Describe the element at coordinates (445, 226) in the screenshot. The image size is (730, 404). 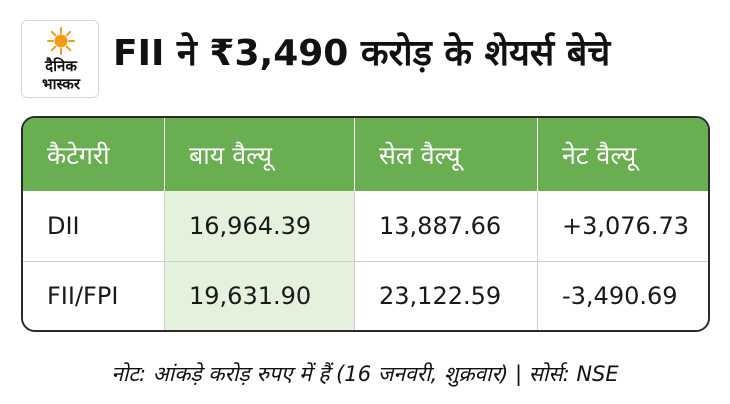
I see `row-dii-sell: 13,887.66` at that location.